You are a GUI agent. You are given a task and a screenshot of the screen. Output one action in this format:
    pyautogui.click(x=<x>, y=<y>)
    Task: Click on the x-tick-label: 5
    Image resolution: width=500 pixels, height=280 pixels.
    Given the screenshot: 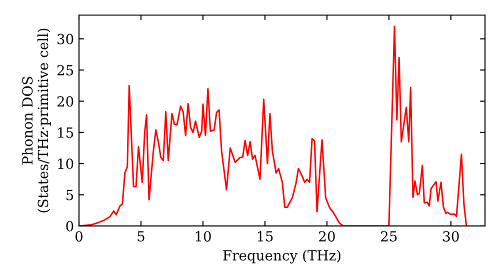 What is the action you would take?
    pyautogui.click(x=141, y=236)
    